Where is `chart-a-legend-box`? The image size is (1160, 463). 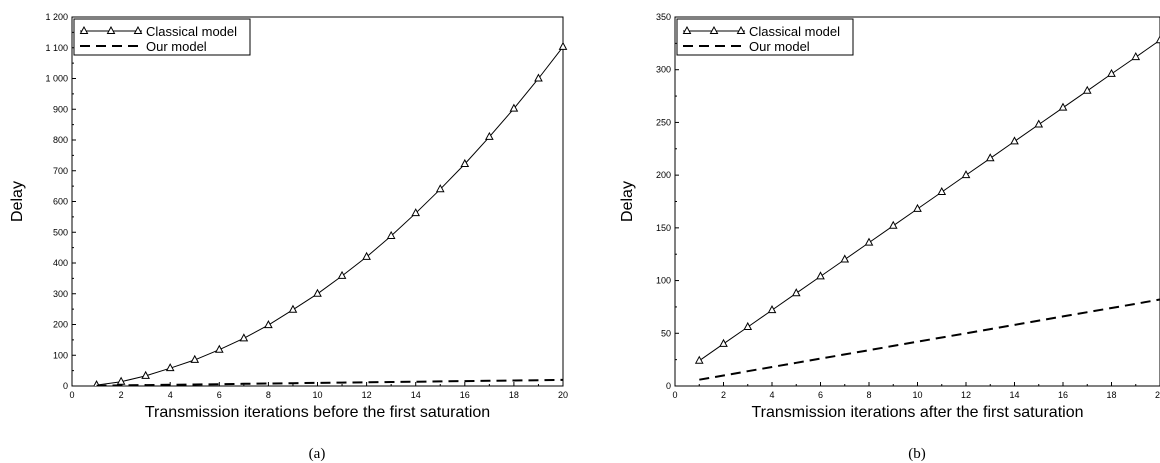
chart-a-legend-box is located at coordinates (162, 37).